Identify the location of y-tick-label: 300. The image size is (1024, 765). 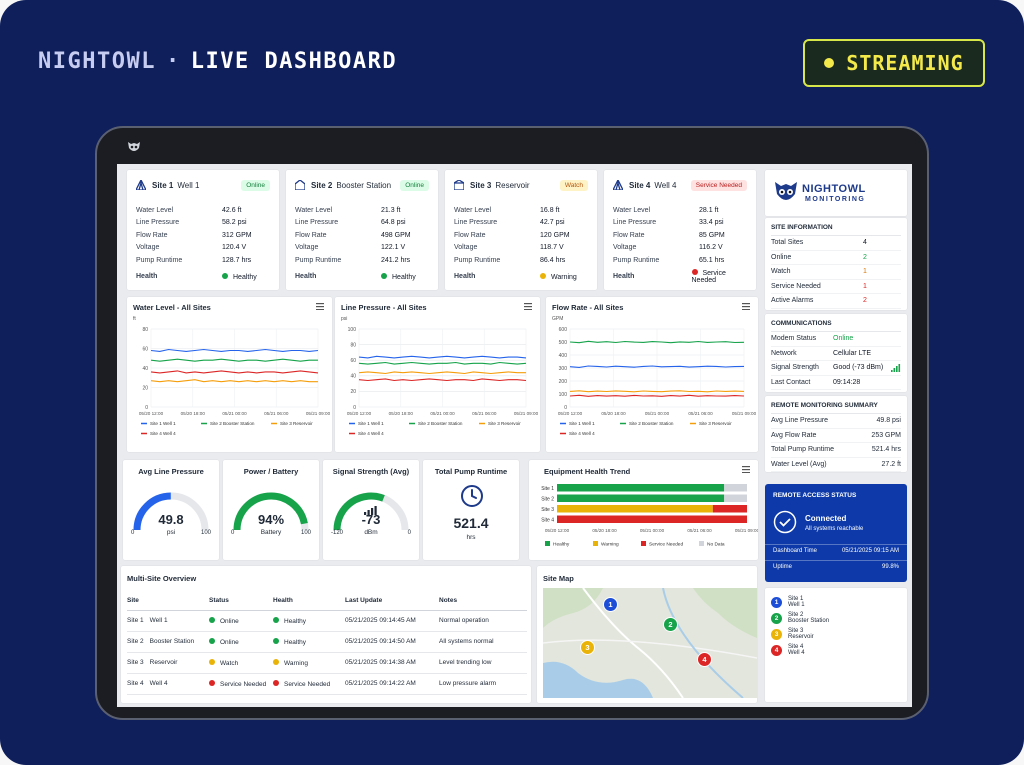
(563, 369).